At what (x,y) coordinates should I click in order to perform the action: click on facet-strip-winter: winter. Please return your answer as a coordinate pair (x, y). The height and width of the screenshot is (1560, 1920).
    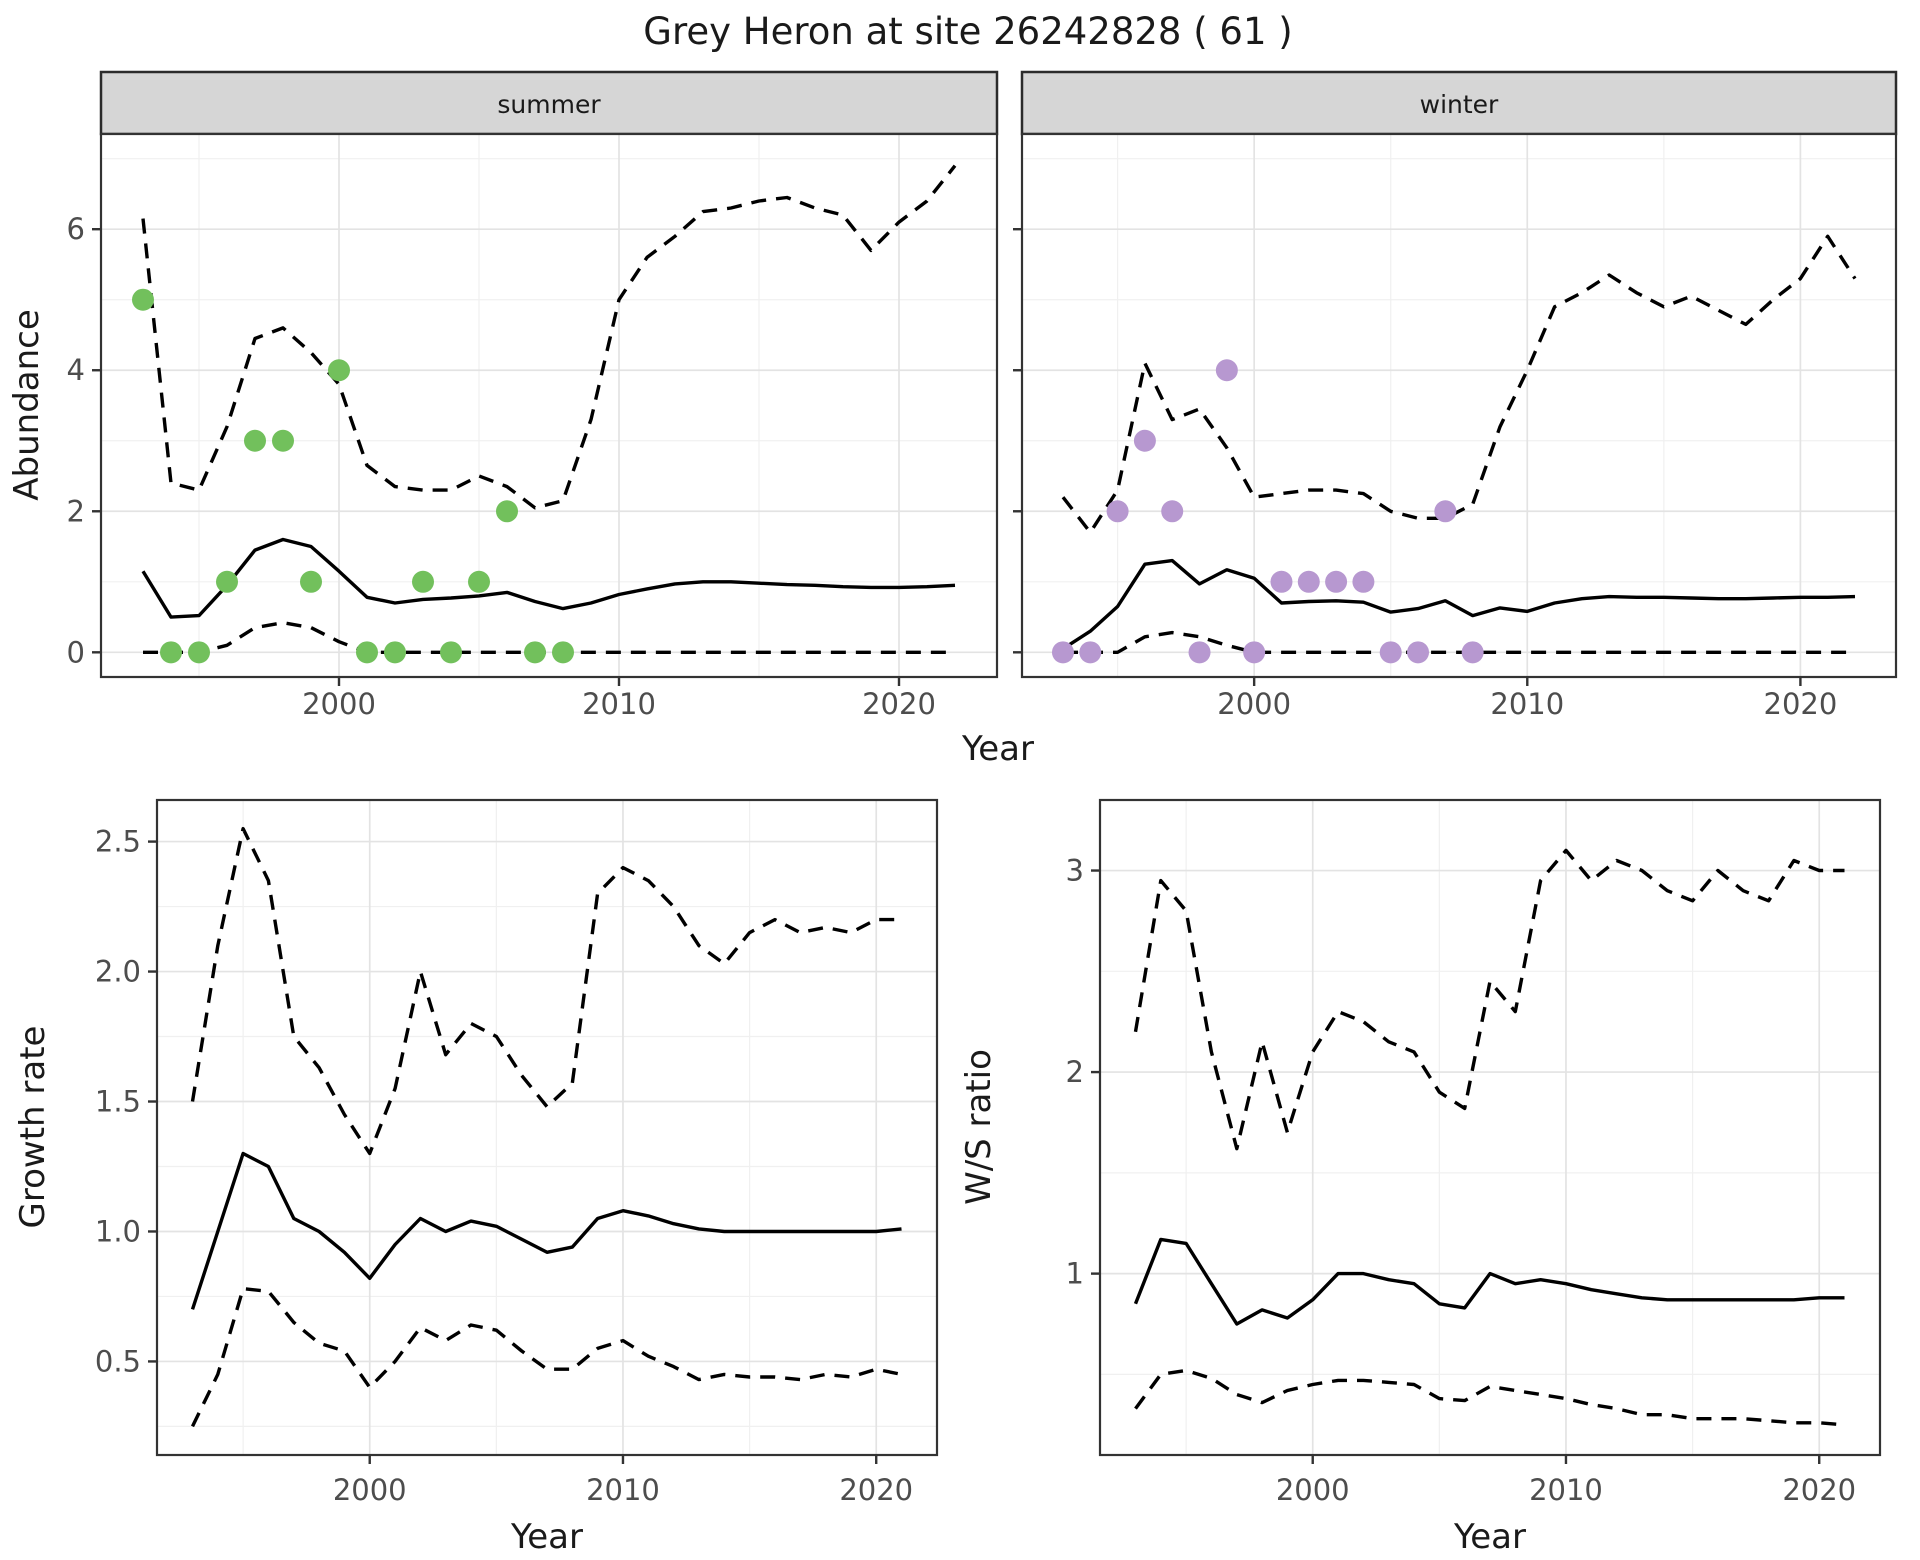
    Looking at the image, I should click on (1459, 103).